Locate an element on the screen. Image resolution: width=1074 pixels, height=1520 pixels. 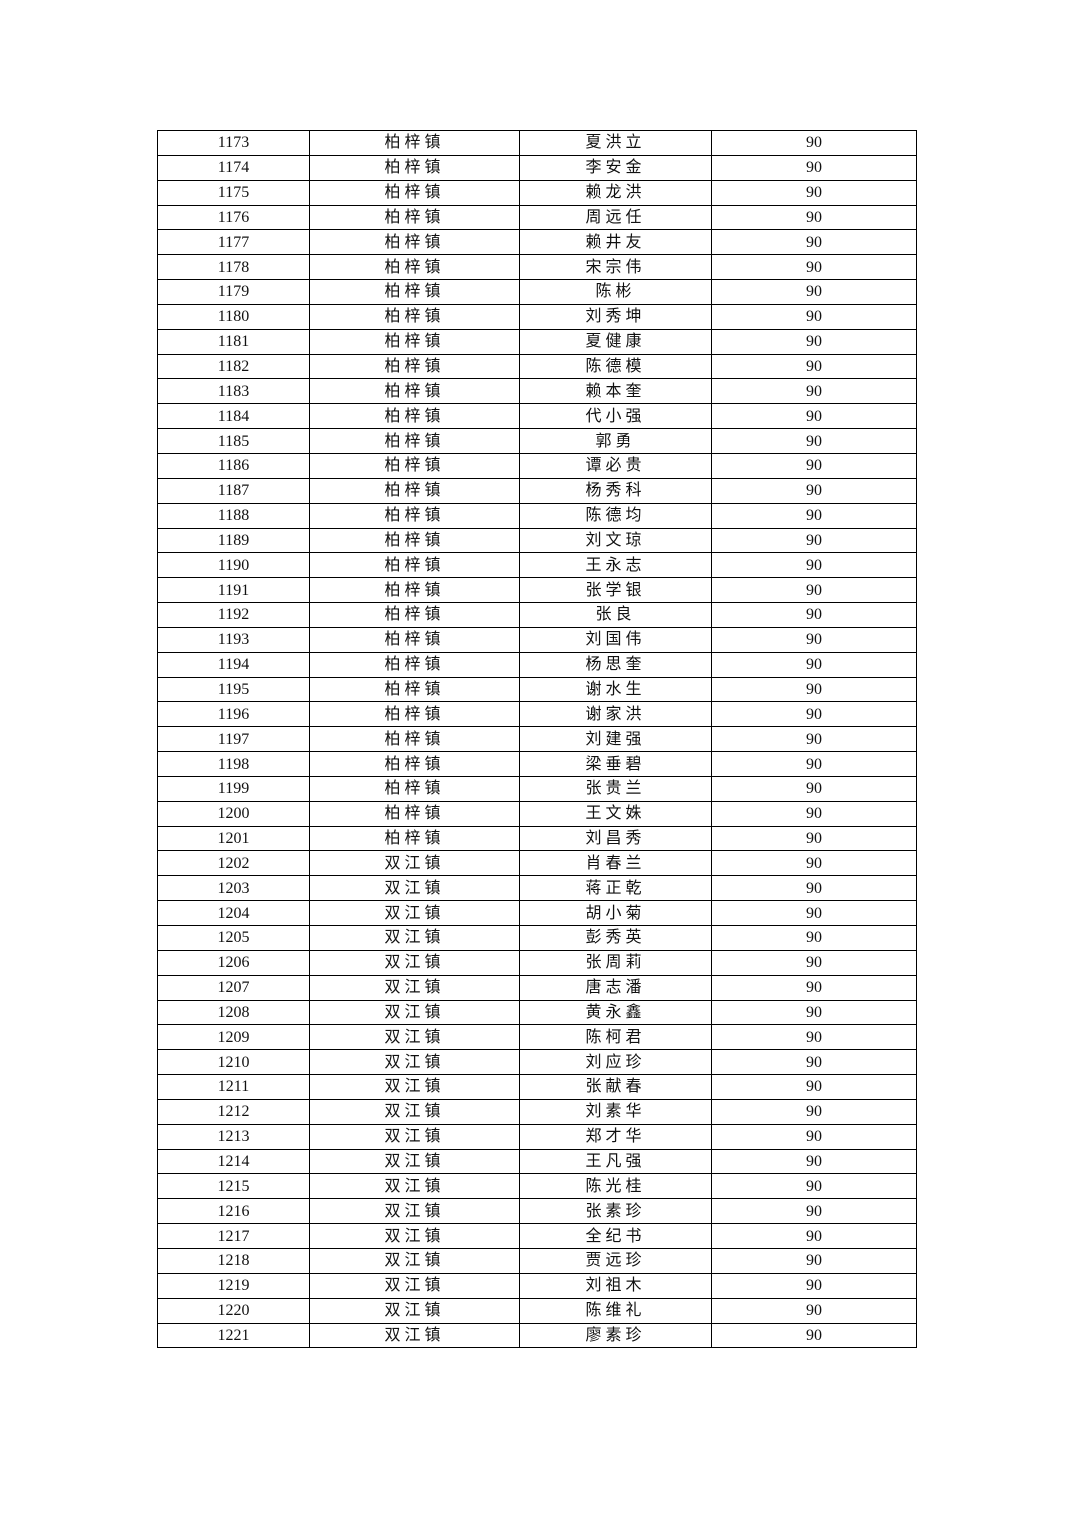
row-number-cell: 1176 is located at coordinates (233, 217).